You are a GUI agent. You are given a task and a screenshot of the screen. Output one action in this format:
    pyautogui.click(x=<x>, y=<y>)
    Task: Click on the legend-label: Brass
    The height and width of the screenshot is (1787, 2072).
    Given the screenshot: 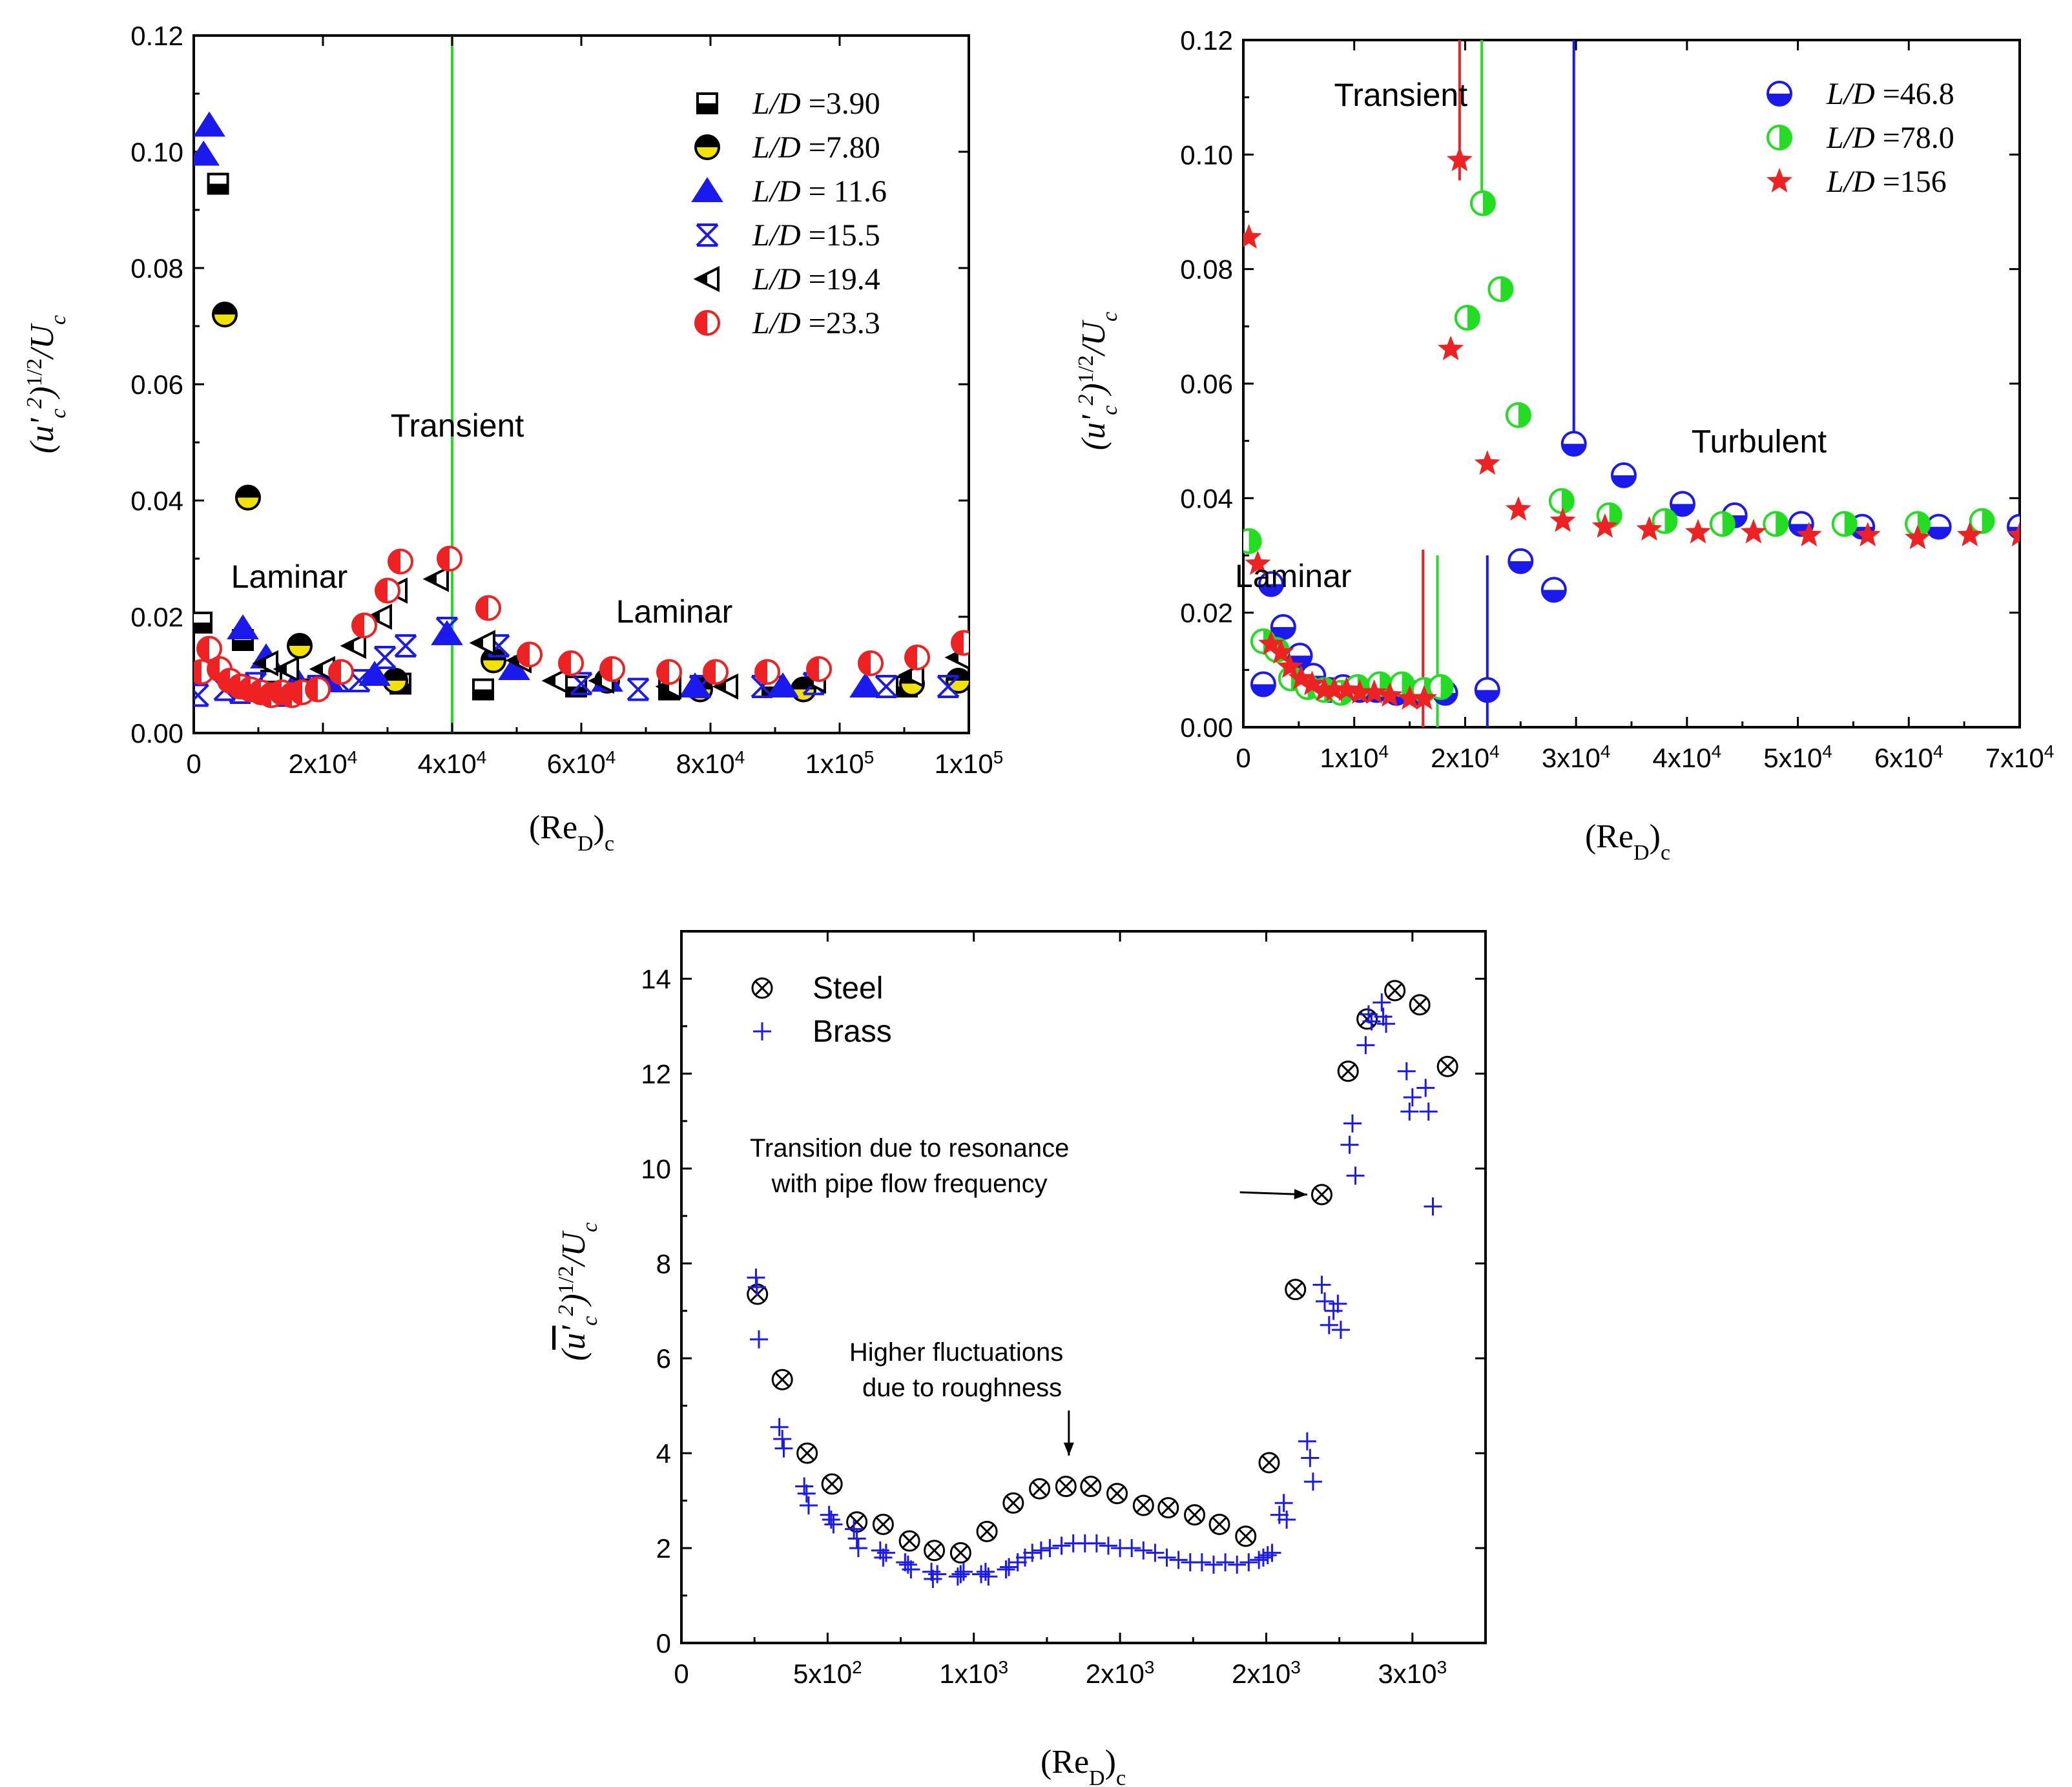 What is the action you would take?
    pyautogui.click(x=852, y=1032)
    